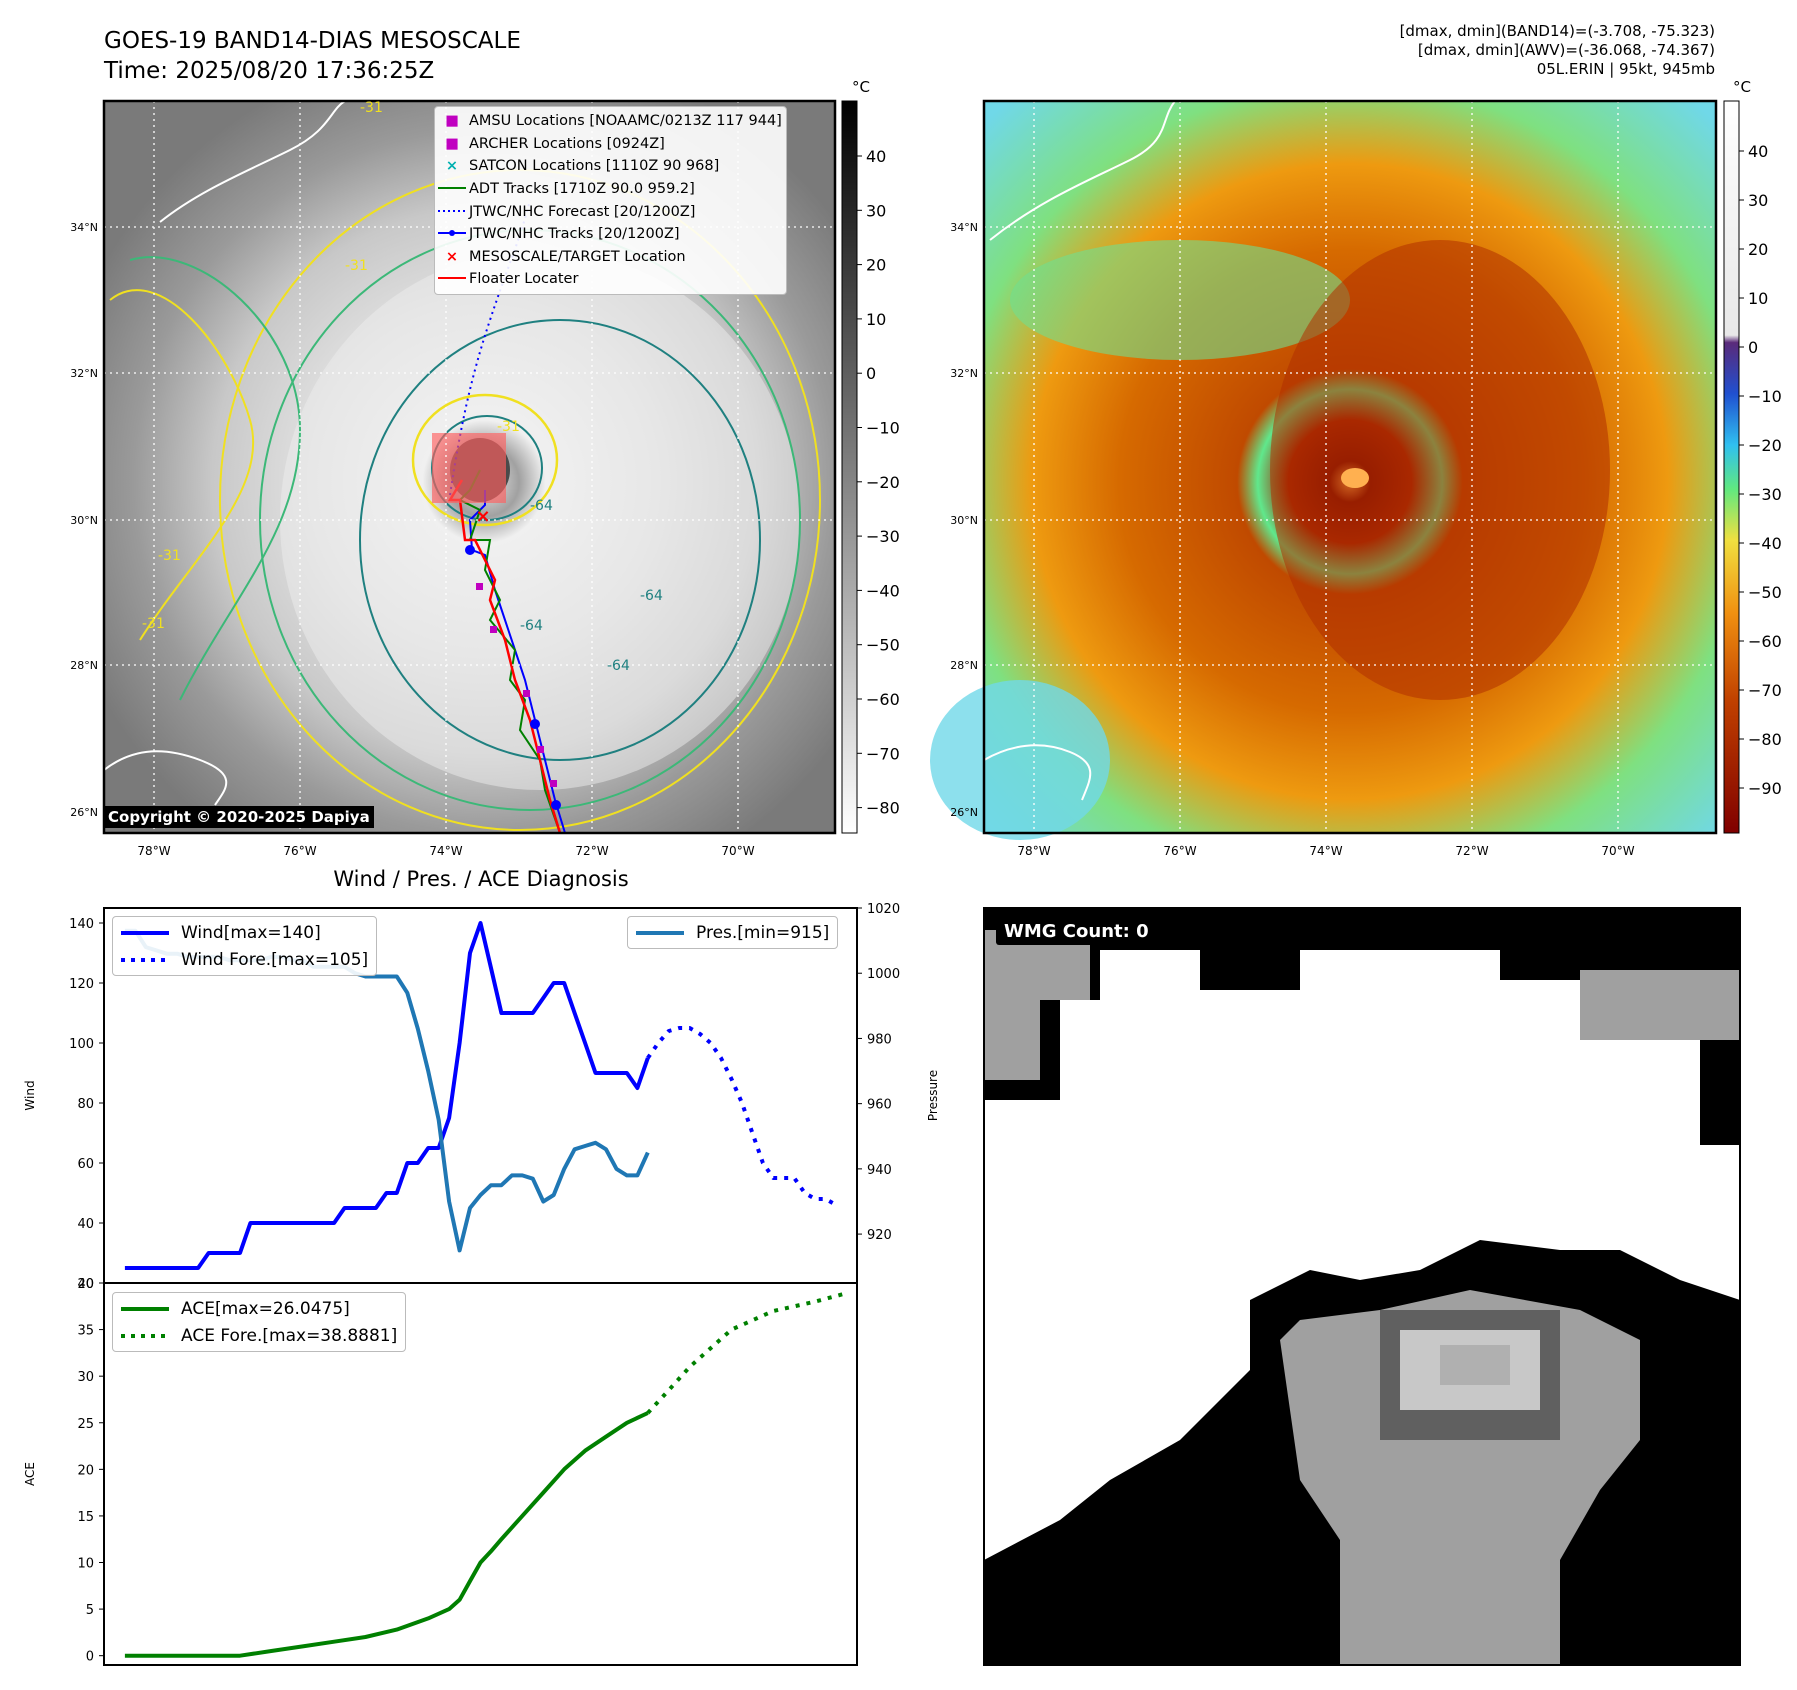  What do you see at coordinates (85, 1164) in the screenshot?
I see `y-tick-label: 60` at bounding box center [85, 1164].